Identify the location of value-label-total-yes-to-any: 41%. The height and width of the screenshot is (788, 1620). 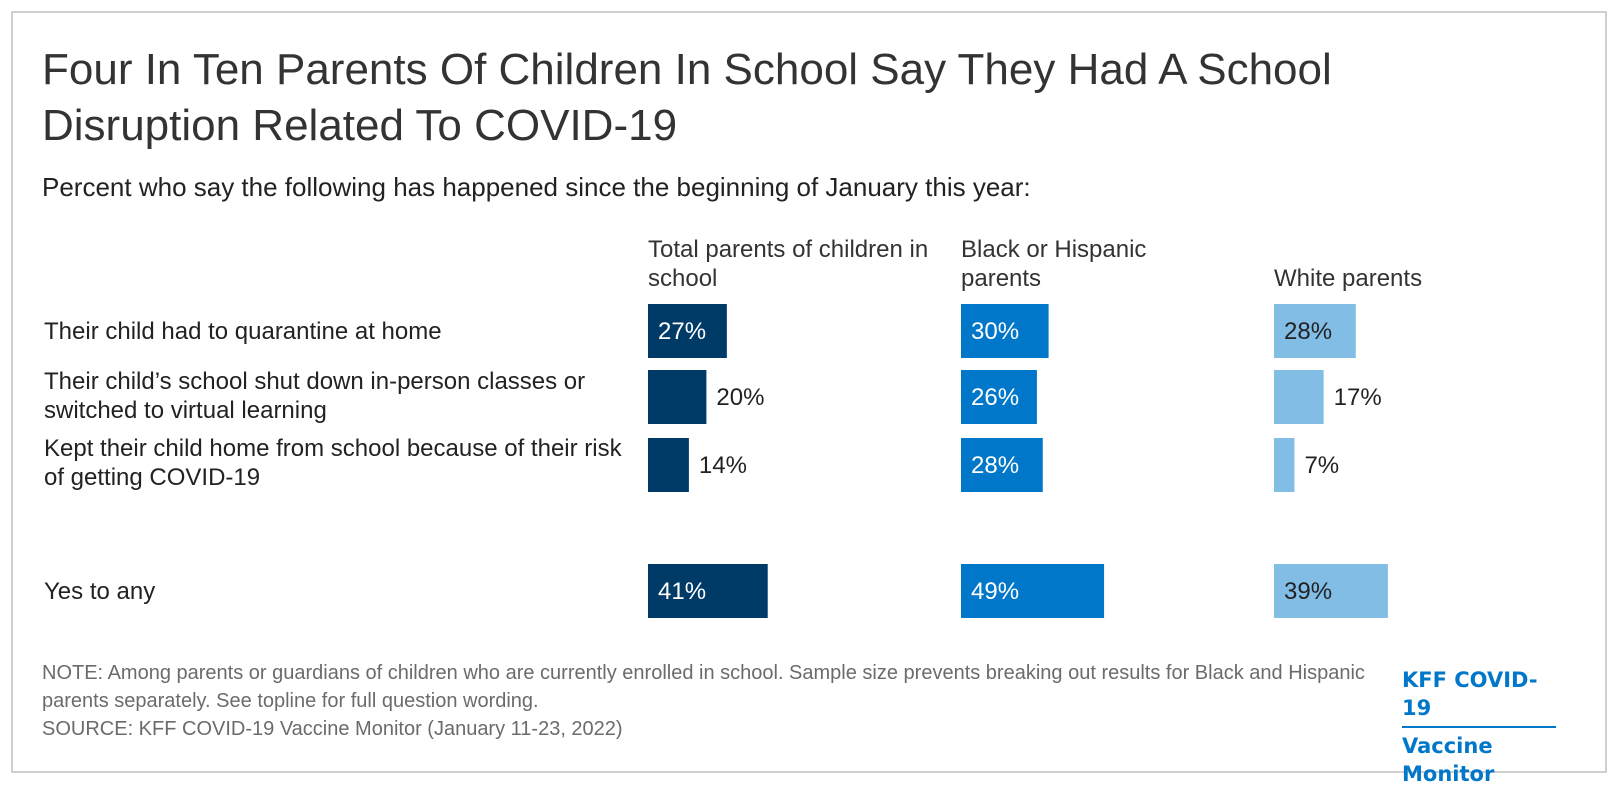
(682, 591).